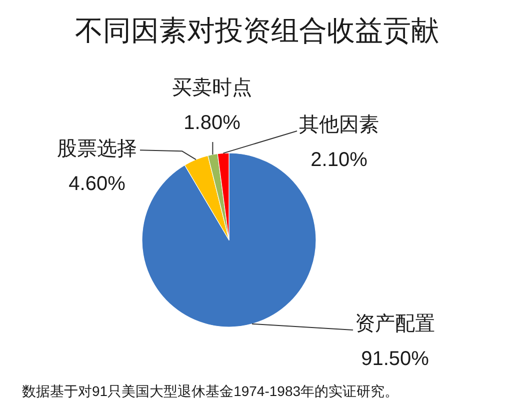 The image size is (515, 416). I want to click on annotation: 数据基于对91只美国大型退休基金1974-1983年的实证研究。, so click(210, 391).